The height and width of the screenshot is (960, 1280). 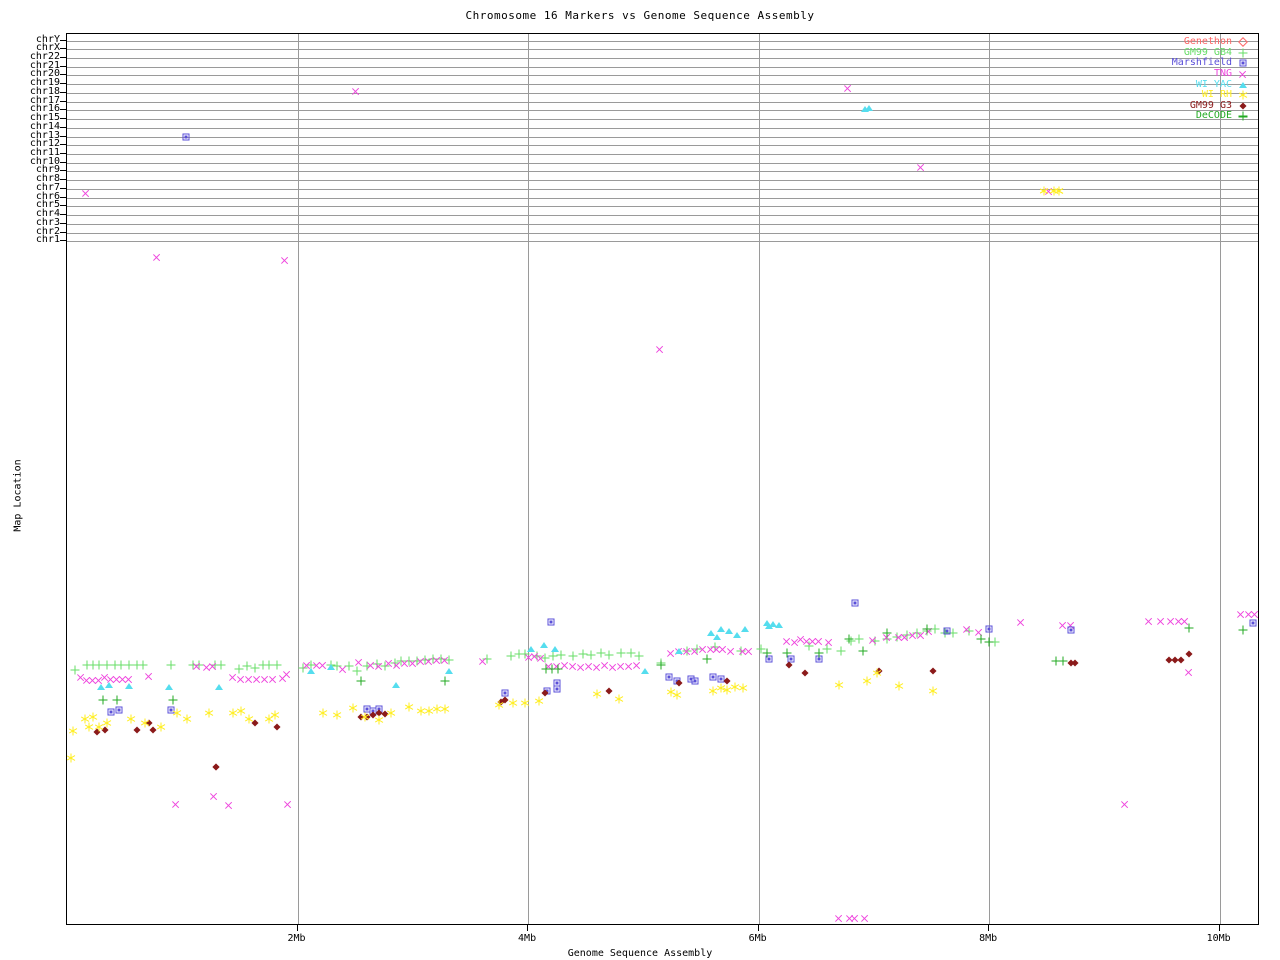 I want to click on legend-label: WI YAC, so click(x=1213, y=84).